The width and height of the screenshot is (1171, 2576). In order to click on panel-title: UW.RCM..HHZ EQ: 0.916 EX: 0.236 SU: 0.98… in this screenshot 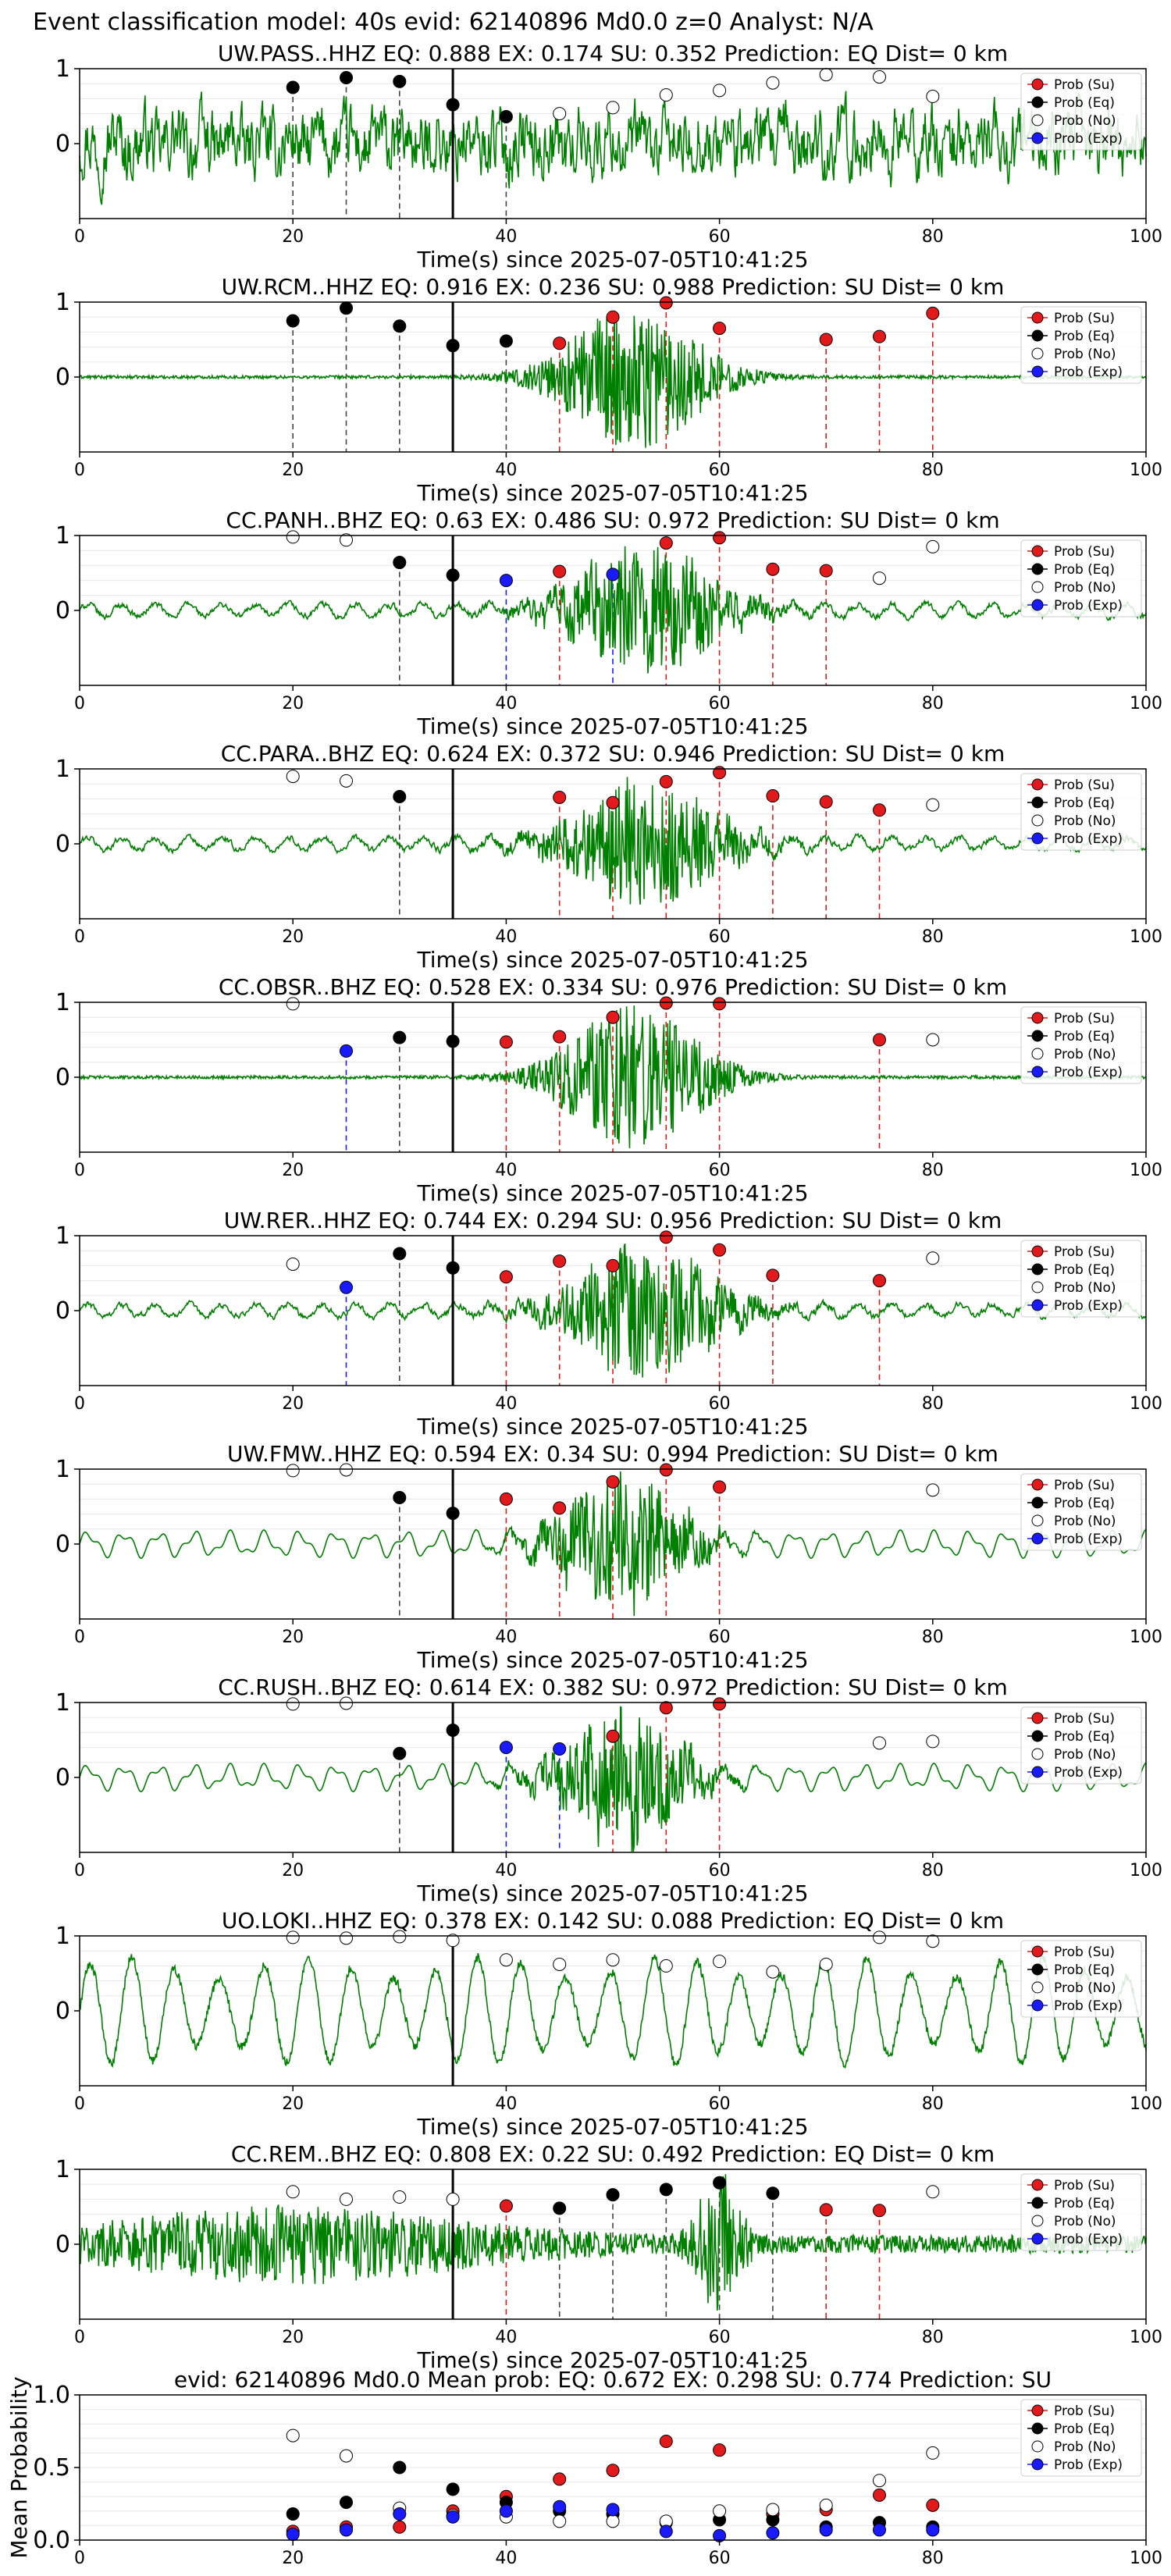, I will do `click(613, 287)`.